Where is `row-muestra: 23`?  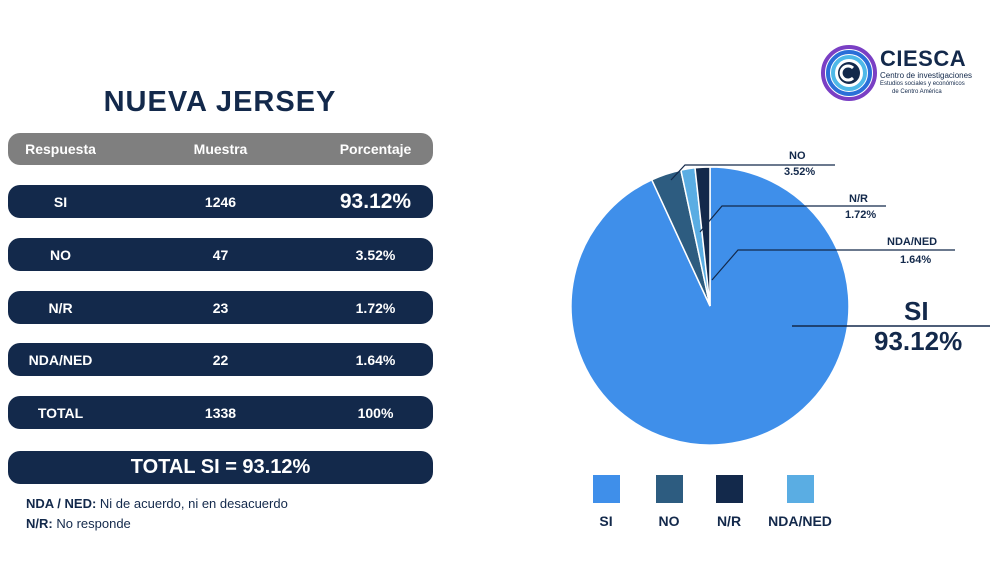 row-muestra: 23 is located at coordinates (220, 307).